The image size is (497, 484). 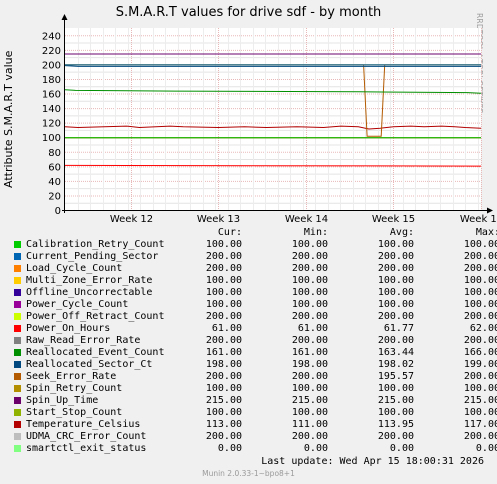 What do you see at coordinates (273, 165) in the screenshot?
I see `series-line-power-on-hours` at bounding box center [273, 165].